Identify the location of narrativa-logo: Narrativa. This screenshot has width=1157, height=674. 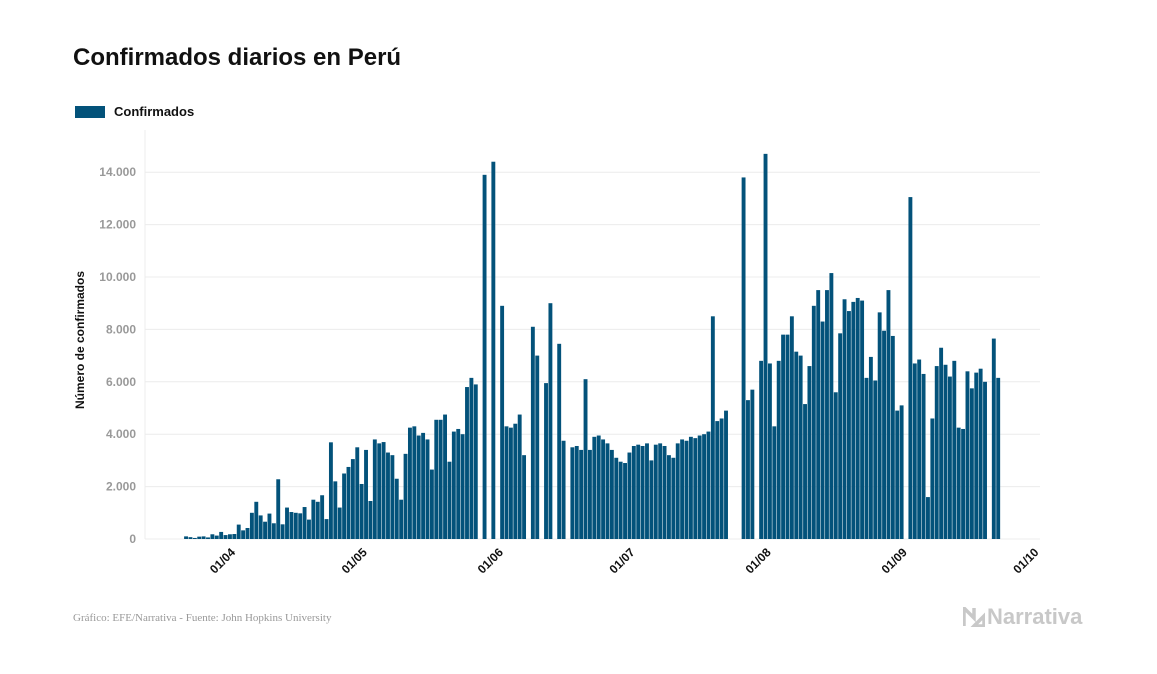
(1022, 617).